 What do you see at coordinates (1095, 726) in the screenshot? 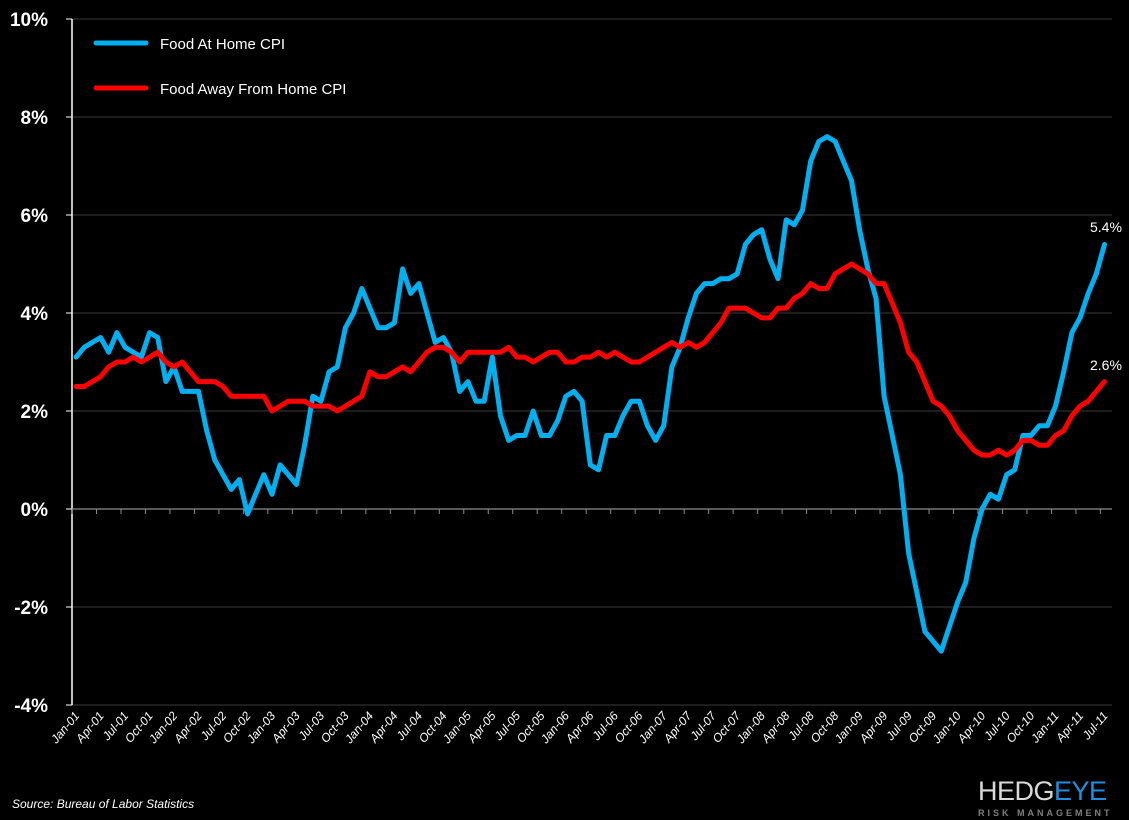
I see `x-tick-label: Jul-11` at bounding box center [1095, 726].